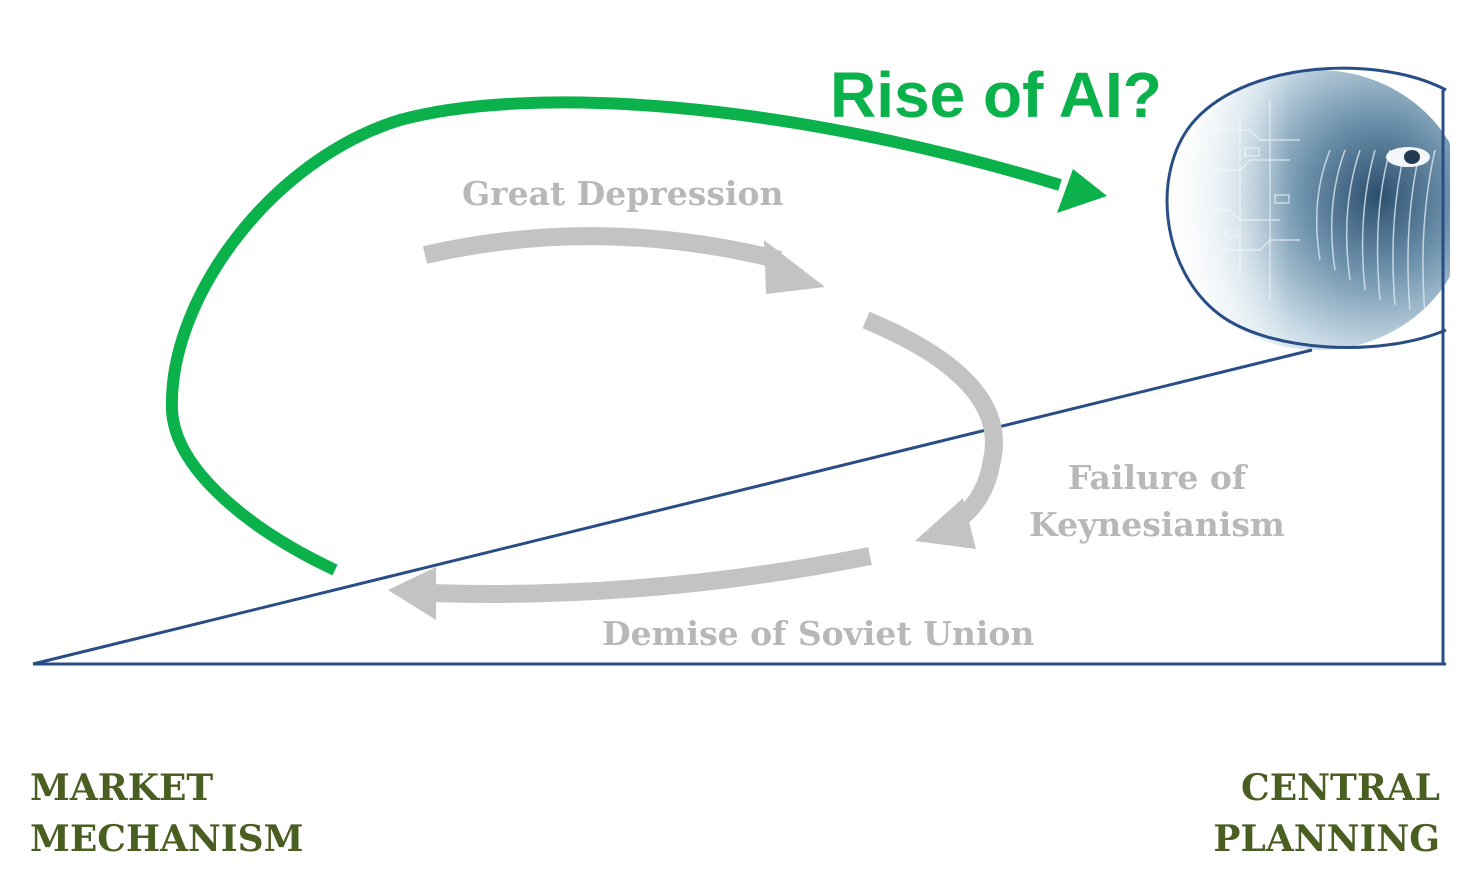  What do you see at coordinates (602, 248) in the screenshot?
I see `great-depression-arrow` at bounding box center [602, 248].